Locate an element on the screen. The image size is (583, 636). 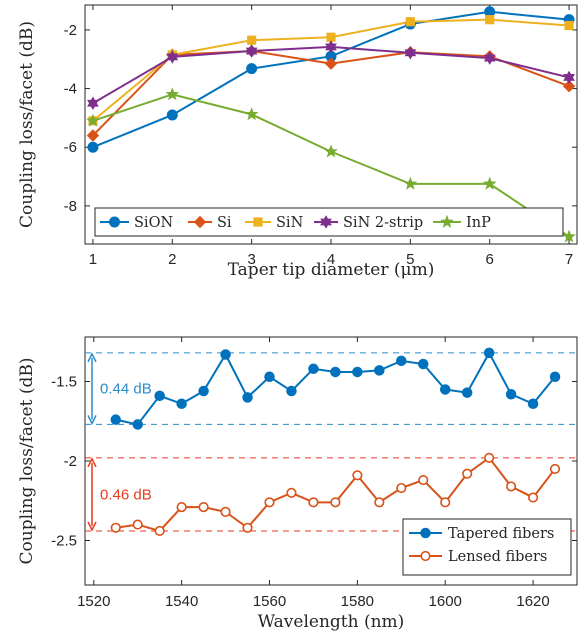
x-tick-label: 3 is located at coordinates (251, 259).